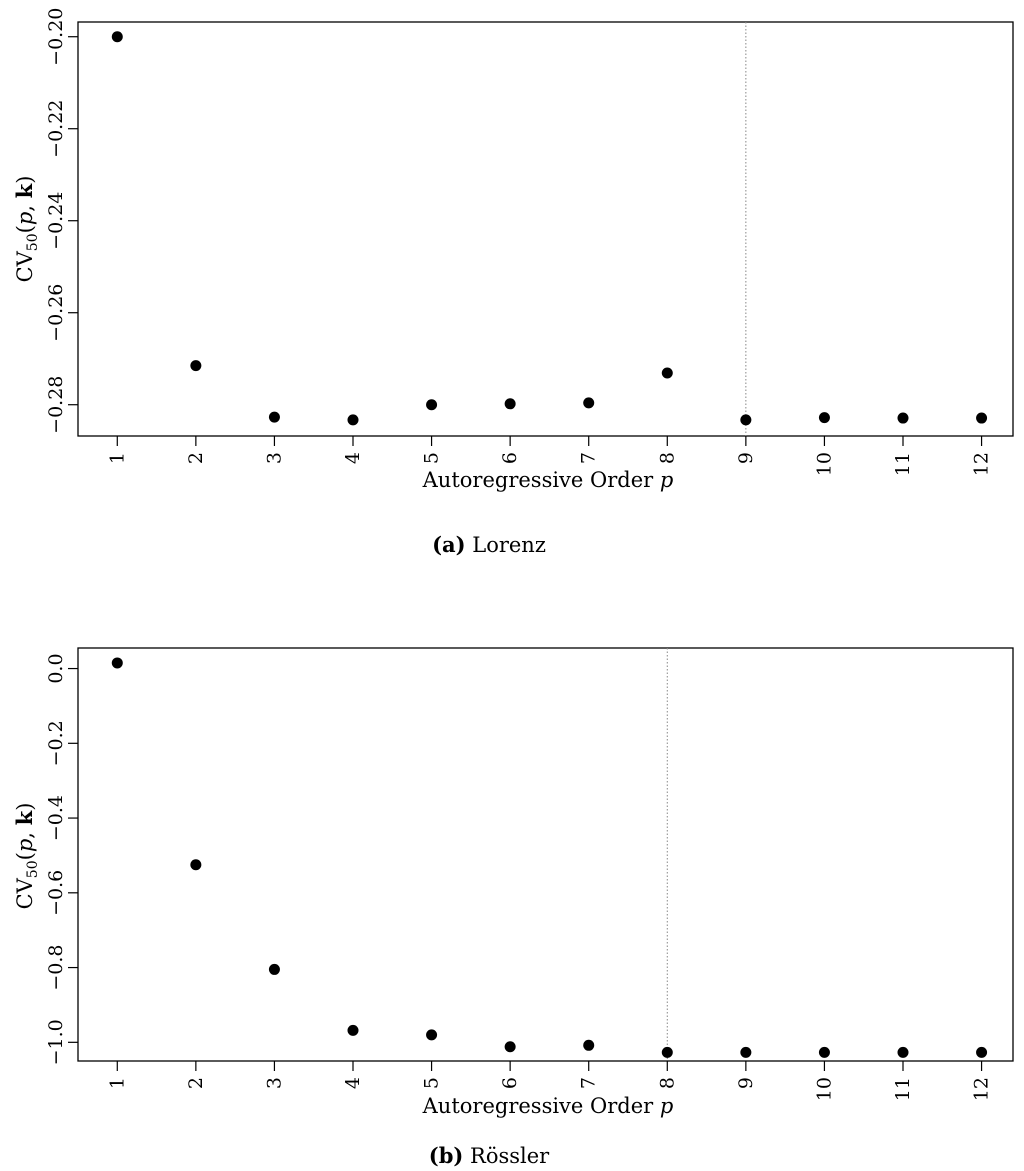 Image resolution: width=1024 pixels, height=1171 pixels. I want to click on y-axis: −1.0 −0.8 −0.6 −0.4 −0.2 0.0, so click(61, 859).